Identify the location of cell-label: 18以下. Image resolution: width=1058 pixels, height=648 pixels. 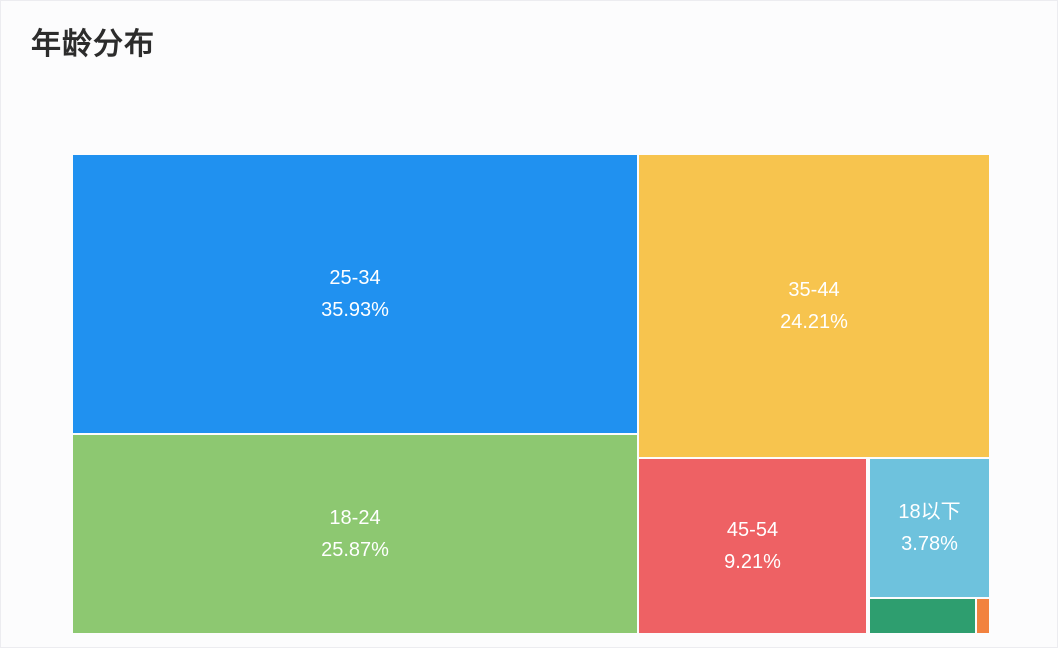
(929, 512).